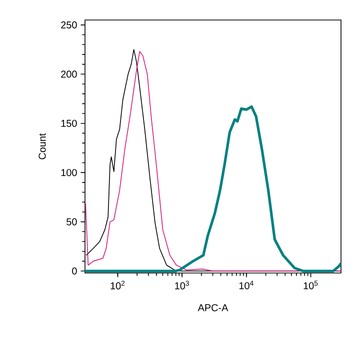 This screenshot has height=356, width=361. What do you see at coordinates (69, 172) in the screenshot?
I see `y-tick-label: 100` at bounding box center [69, 172].